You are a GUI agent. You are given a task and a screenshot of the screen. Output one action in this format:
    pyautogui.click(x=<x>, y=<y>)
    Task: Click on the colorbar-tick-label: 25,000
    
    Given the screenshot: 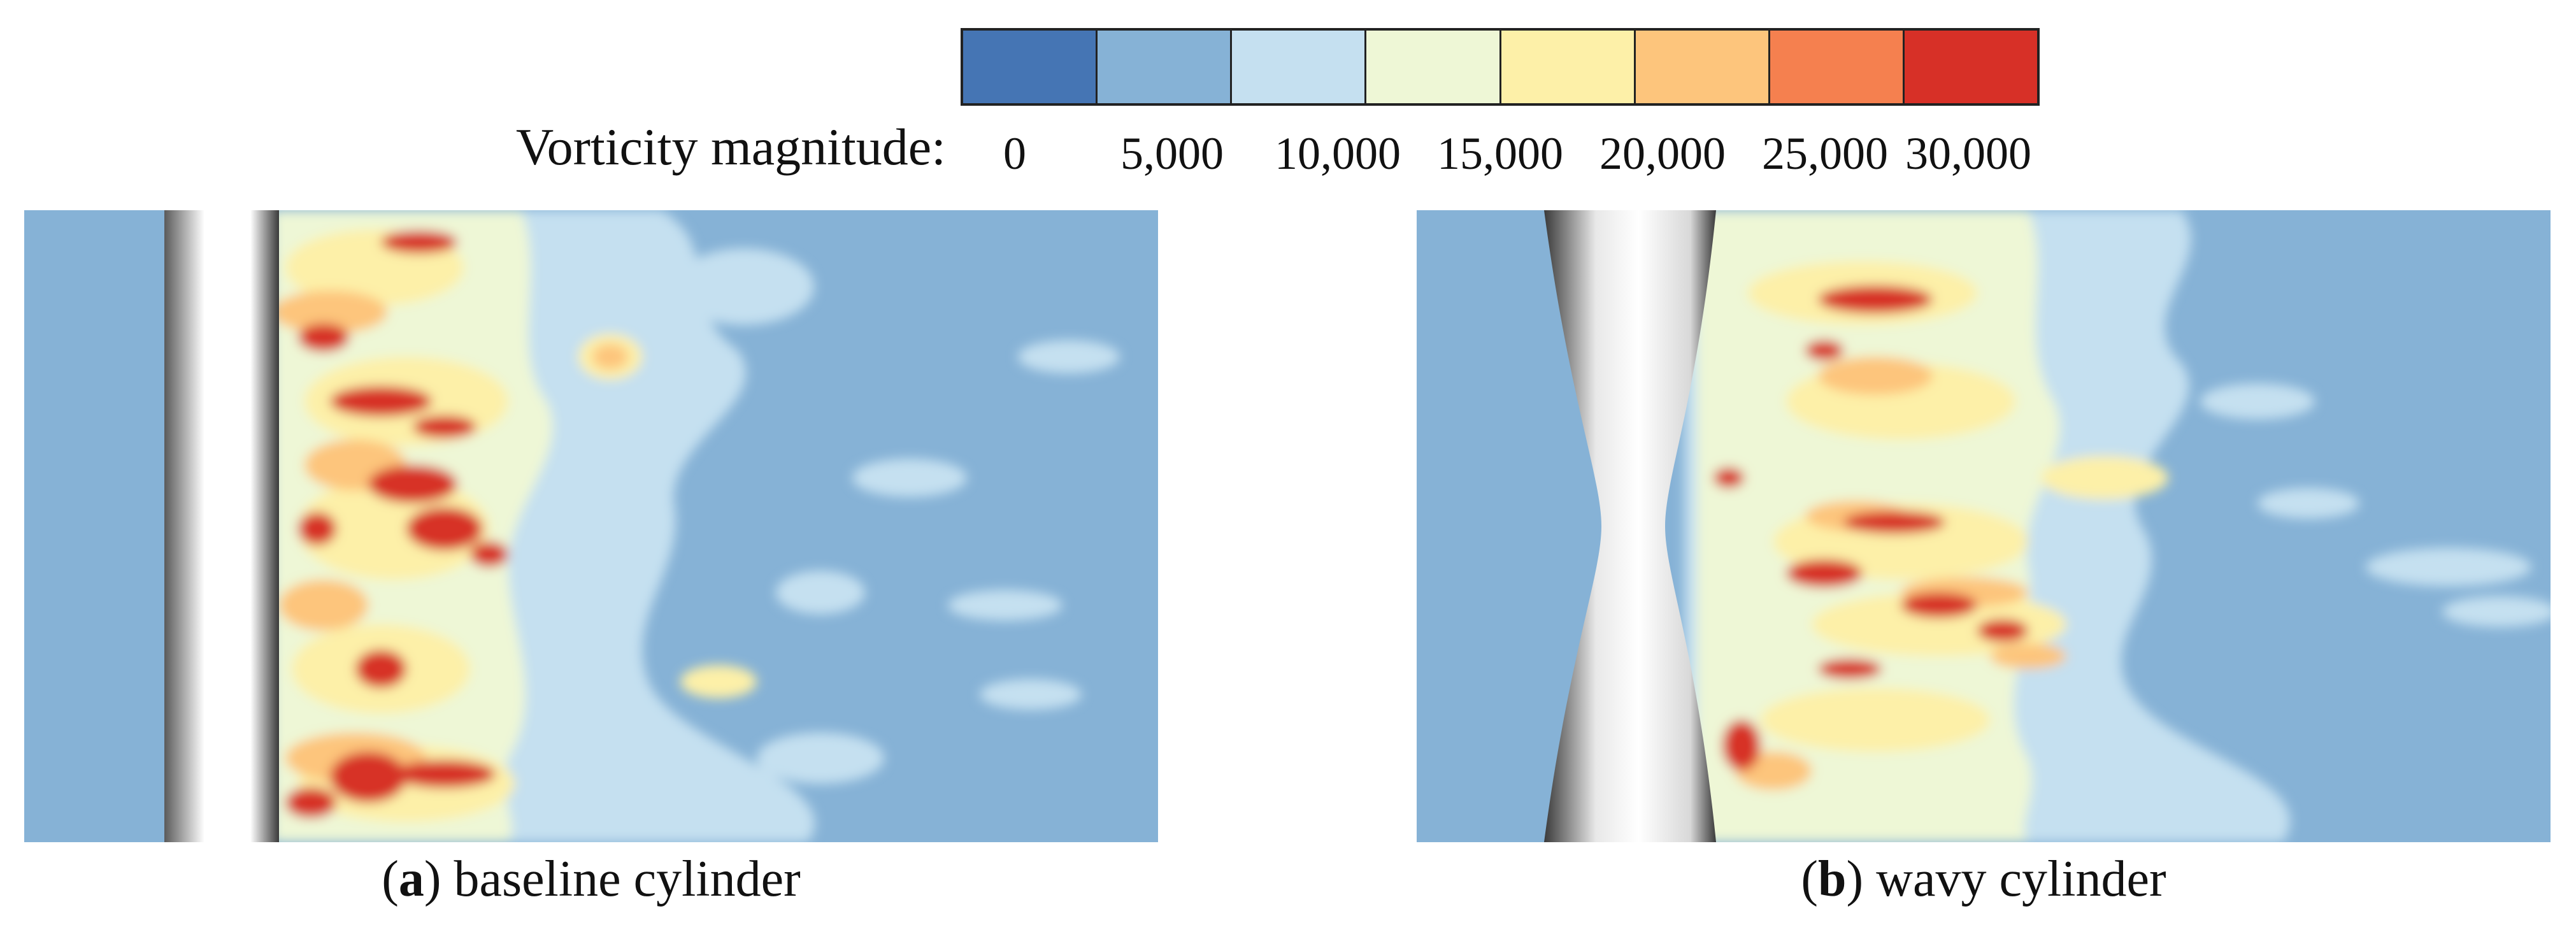 What is the action you would take?
    pyautogui.click(x=1825, y=153)
    